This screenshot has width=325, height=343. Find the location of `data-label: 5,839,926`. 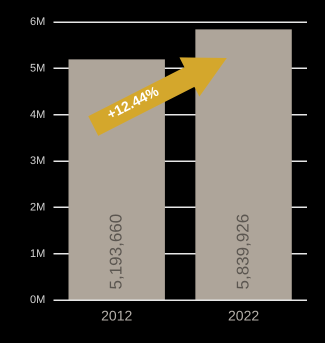

data-label: 5,839,926 is located at coordinates (242, 252).